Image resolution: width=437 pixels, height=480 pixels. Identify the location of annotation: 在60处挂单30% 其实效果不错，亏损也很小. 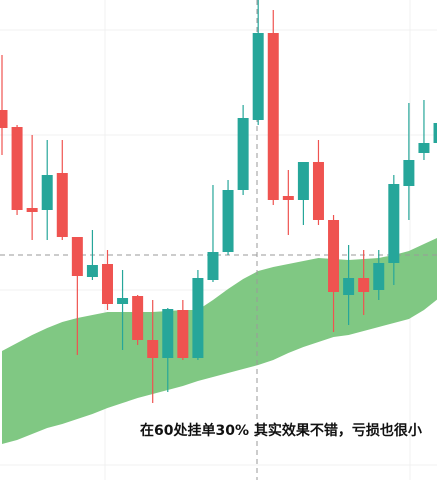
(281, 430).